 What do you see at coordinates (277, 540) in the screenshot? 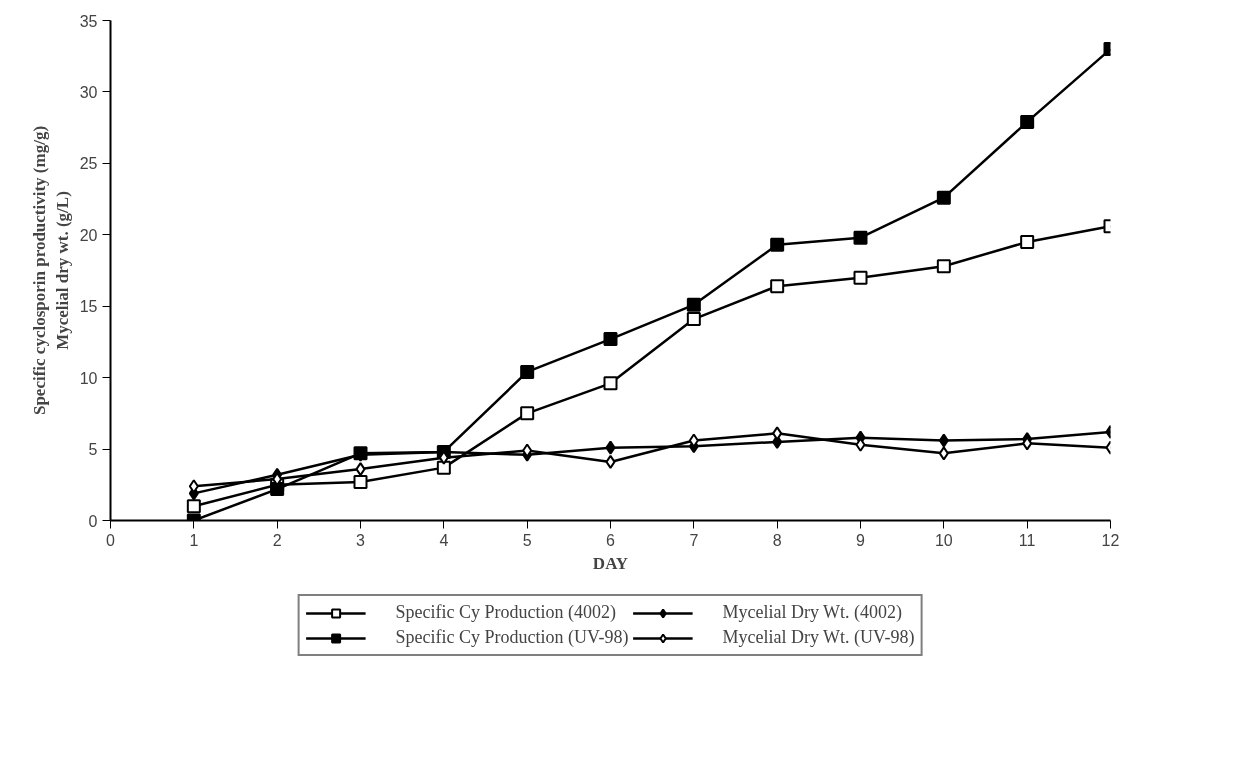
I see `x-tick-label: 2` at bounding box center [277, 540].